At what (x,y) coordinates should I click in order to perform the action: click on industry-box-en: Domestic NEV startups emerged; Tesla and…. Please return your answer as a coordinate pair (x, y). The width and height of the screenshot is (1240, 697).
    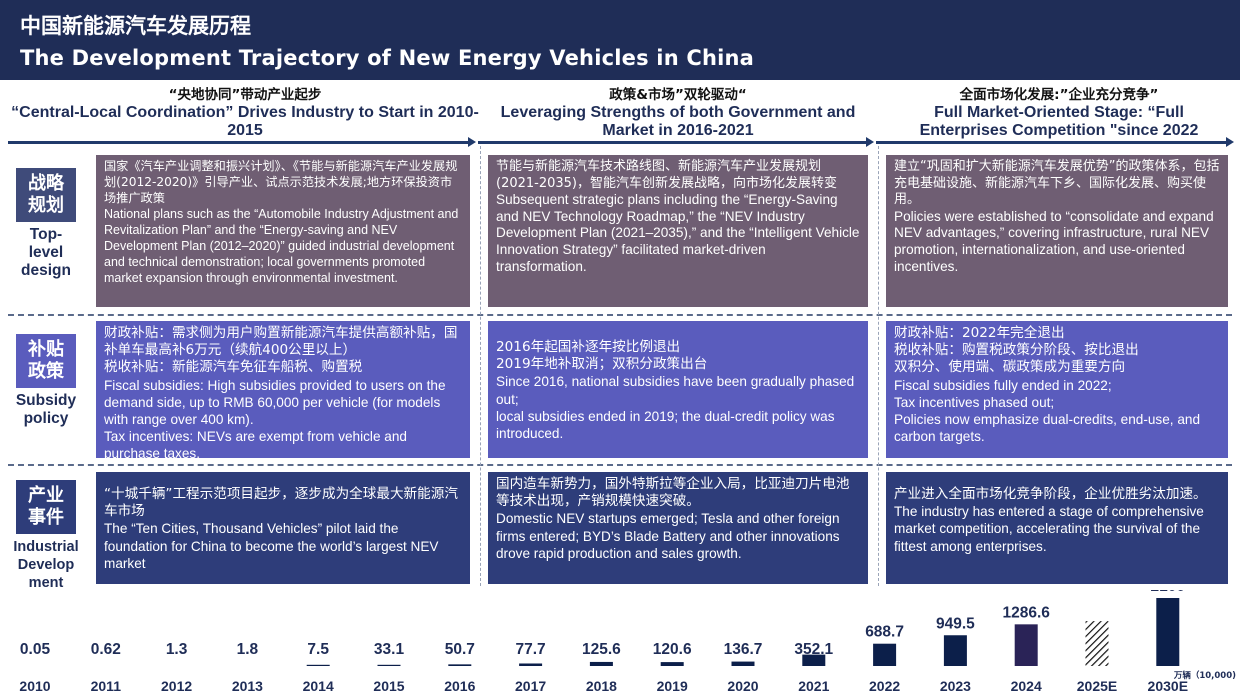
    Looking at the image, I should click on (668, 536).